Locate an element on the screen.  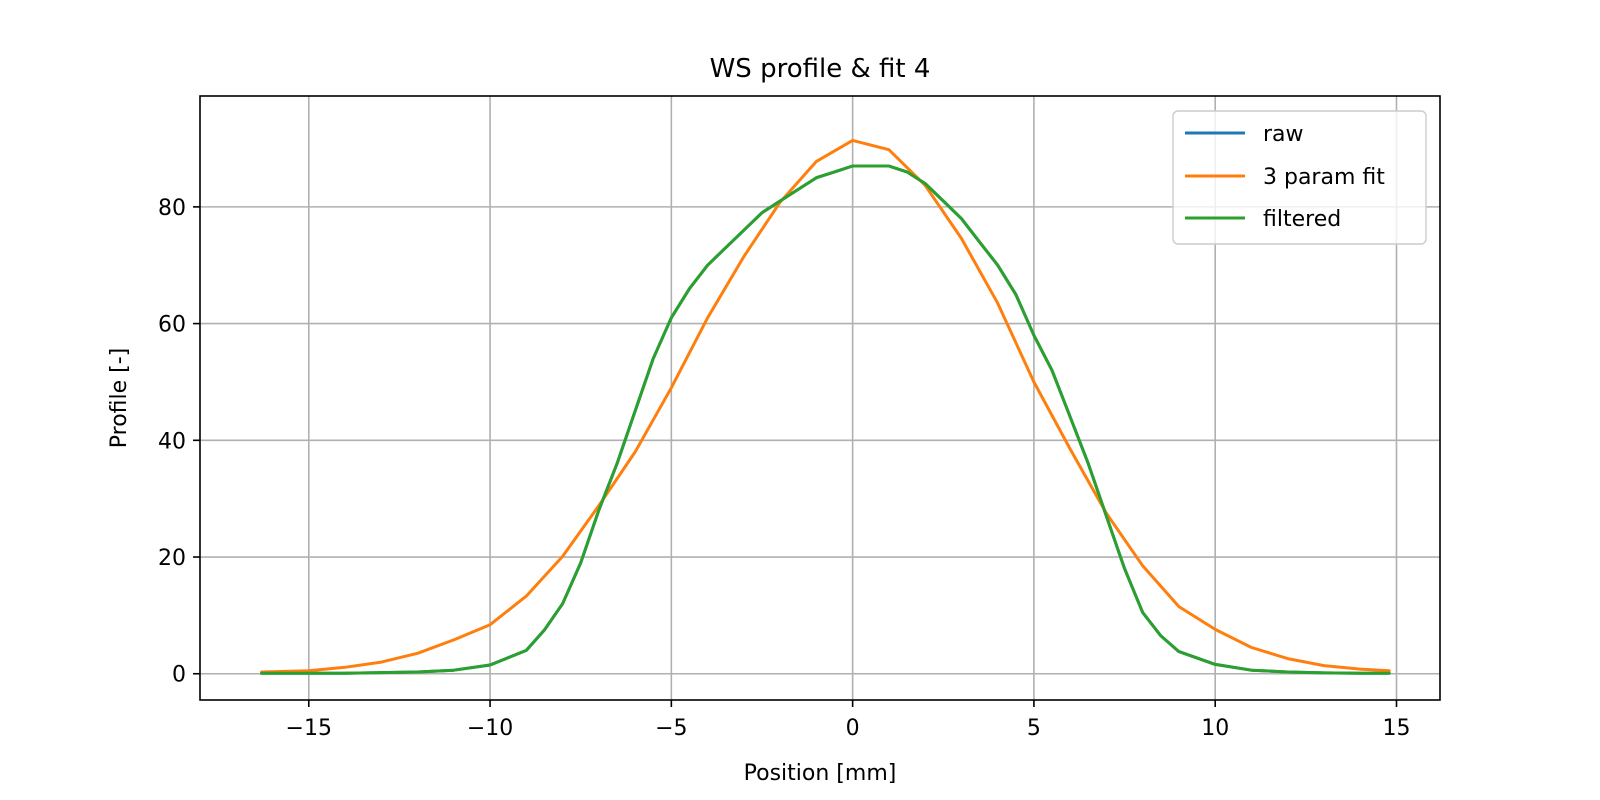
legend-label-raw: raw is located at coordinates (1283, 134).